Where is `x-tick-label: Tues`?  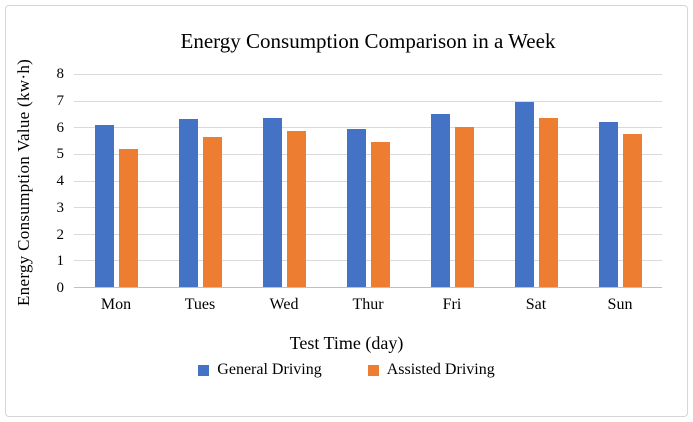 x-tick-label: Tues is located at coordinates (200, 304).